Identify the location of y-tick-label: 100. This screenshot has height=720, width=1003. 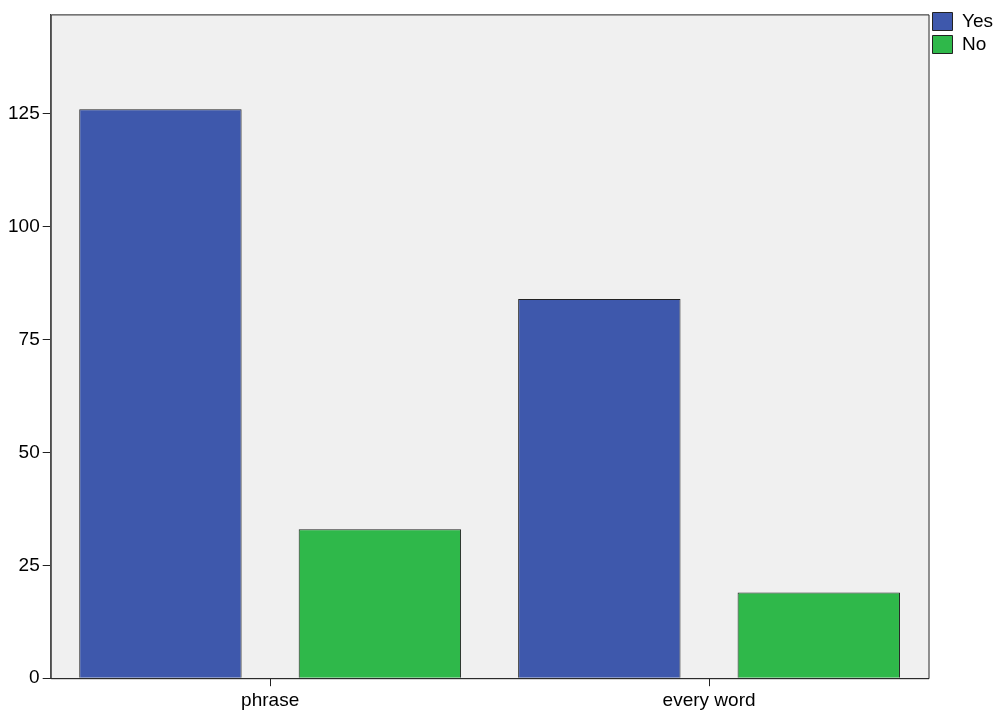
(24, 225).